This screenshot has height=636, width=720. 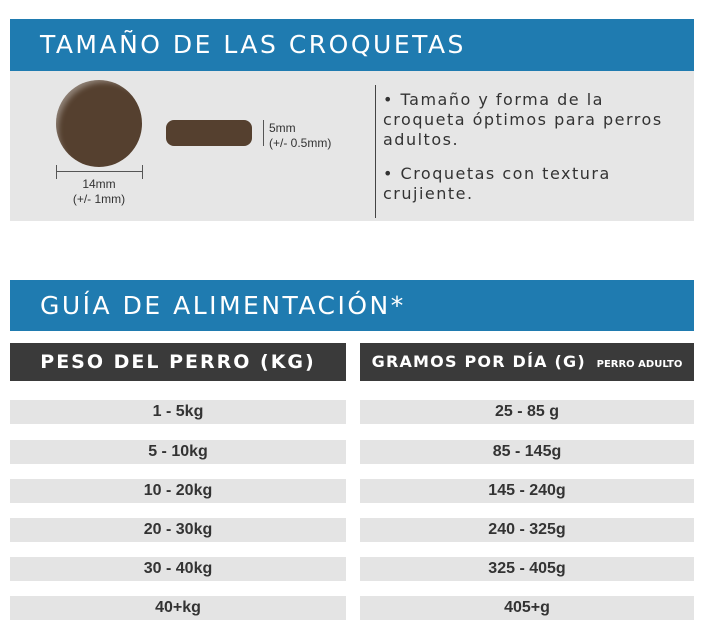 What do you see at coordinates (527, 452) in the screenshot?
I see `grams-cell: 85 - 145g` at bounding box center [527, 452].